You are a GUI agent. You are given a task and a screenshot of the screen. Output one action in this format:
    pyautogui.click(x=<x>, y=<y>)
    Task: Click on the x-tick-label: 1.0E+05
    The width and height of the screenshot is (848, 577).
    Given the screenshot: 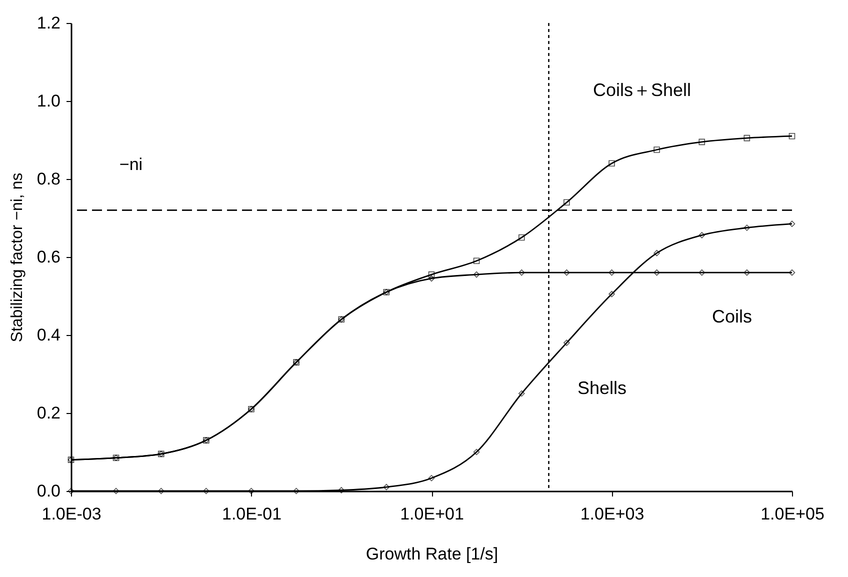 What is the action you would take?
    pyautogui.click(x=792, y=514)
    